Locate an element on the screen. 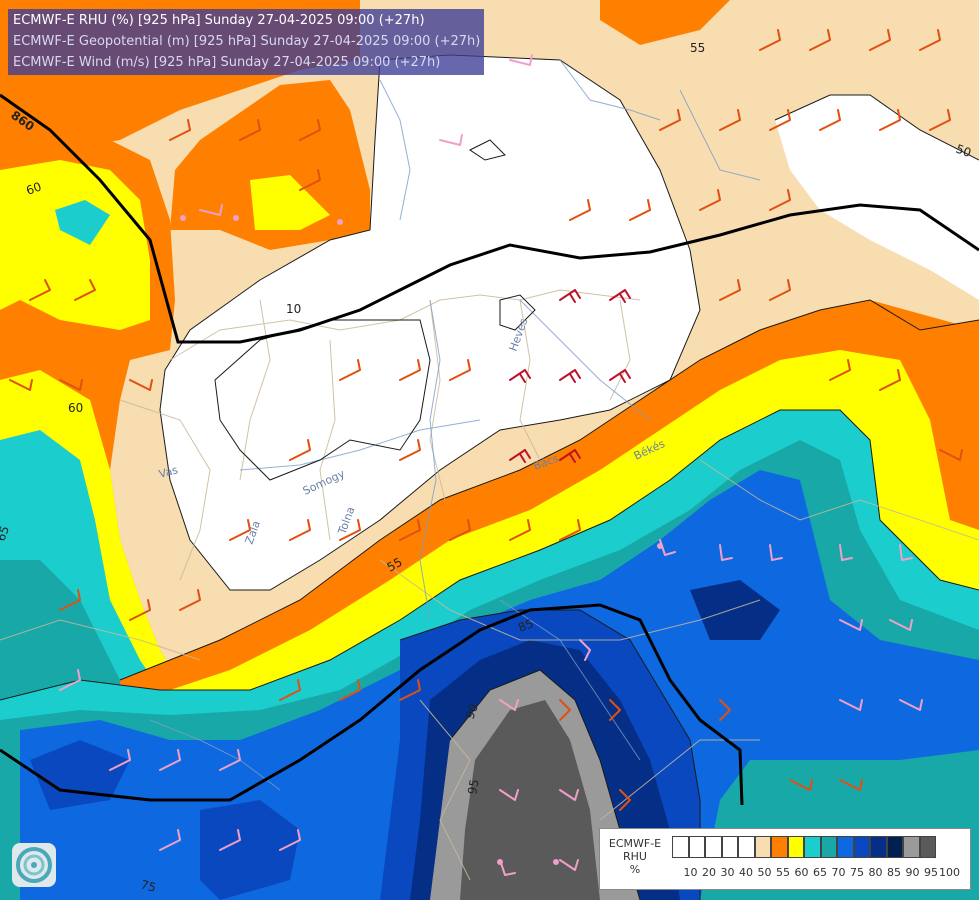  legend-tick-label: 10 is located at coordinates (690, 872).